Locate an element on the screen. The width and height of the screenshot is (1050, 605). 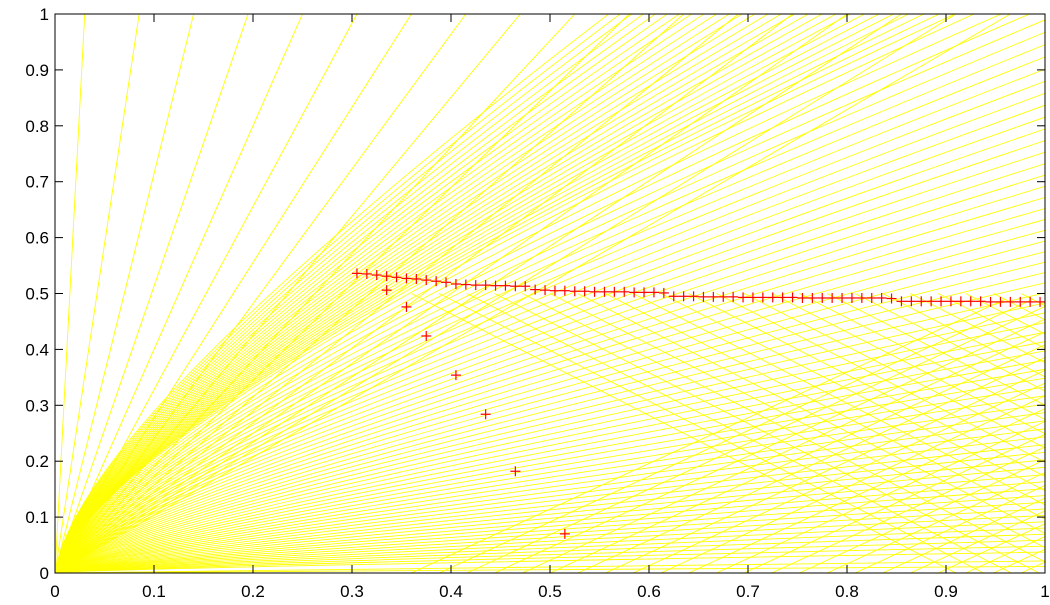
y-tick-label: 0.7 is located at coordinates (37, 182).